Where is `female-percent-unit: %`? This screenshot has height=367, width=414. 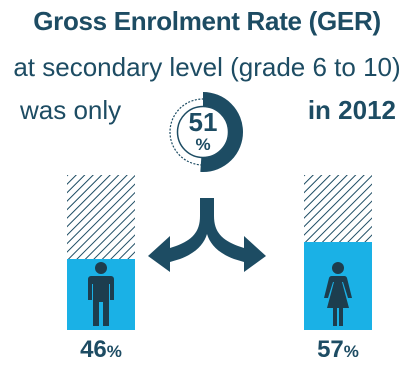 female-percent-unit: % is located at coordinates (351, 351).